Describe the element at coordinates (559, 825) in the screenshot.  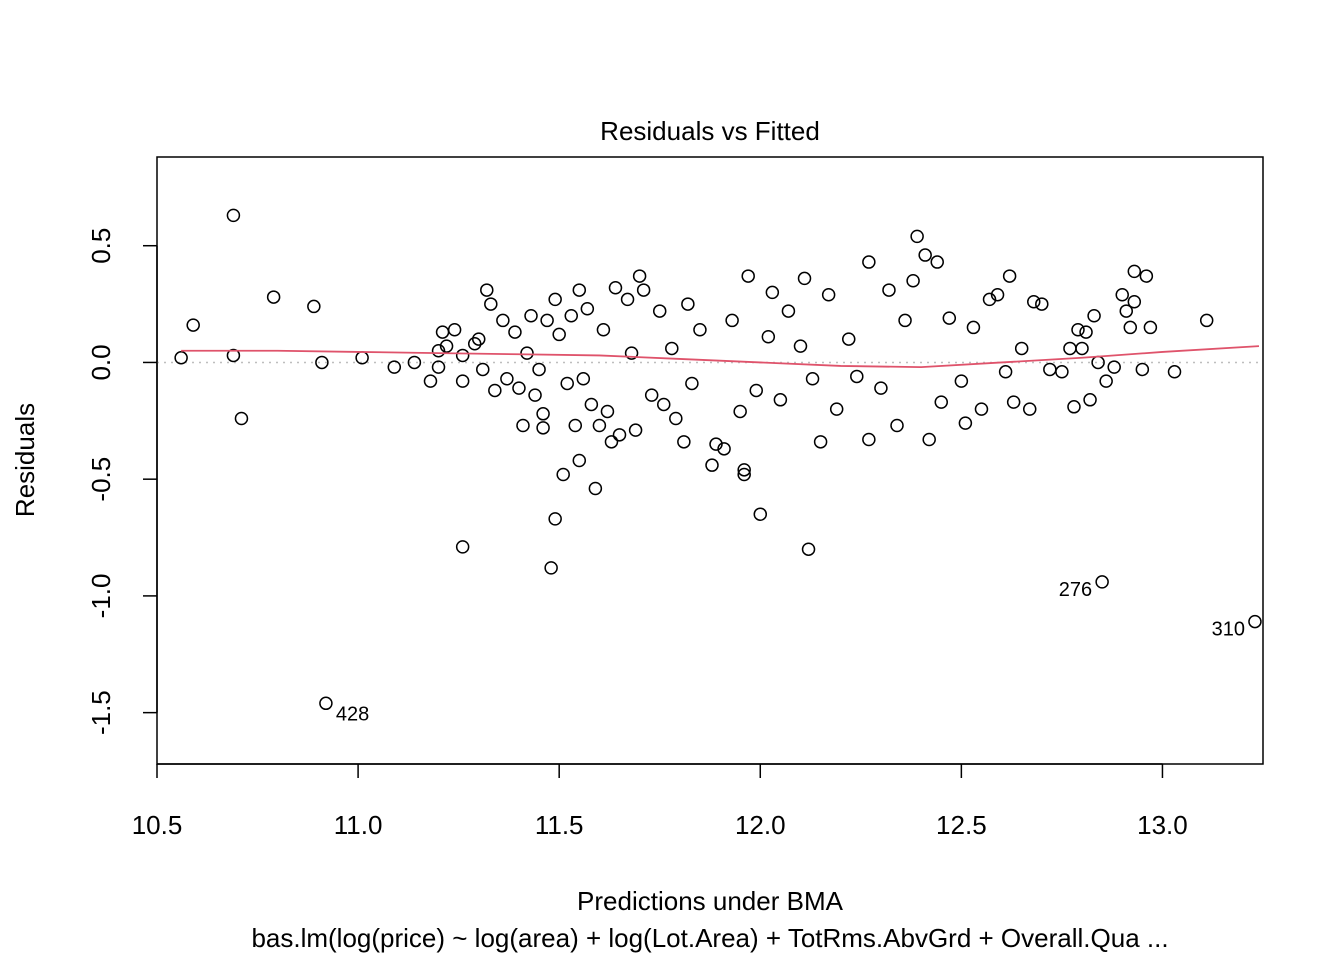
I see `x-tick-label: 11.5` at that location.